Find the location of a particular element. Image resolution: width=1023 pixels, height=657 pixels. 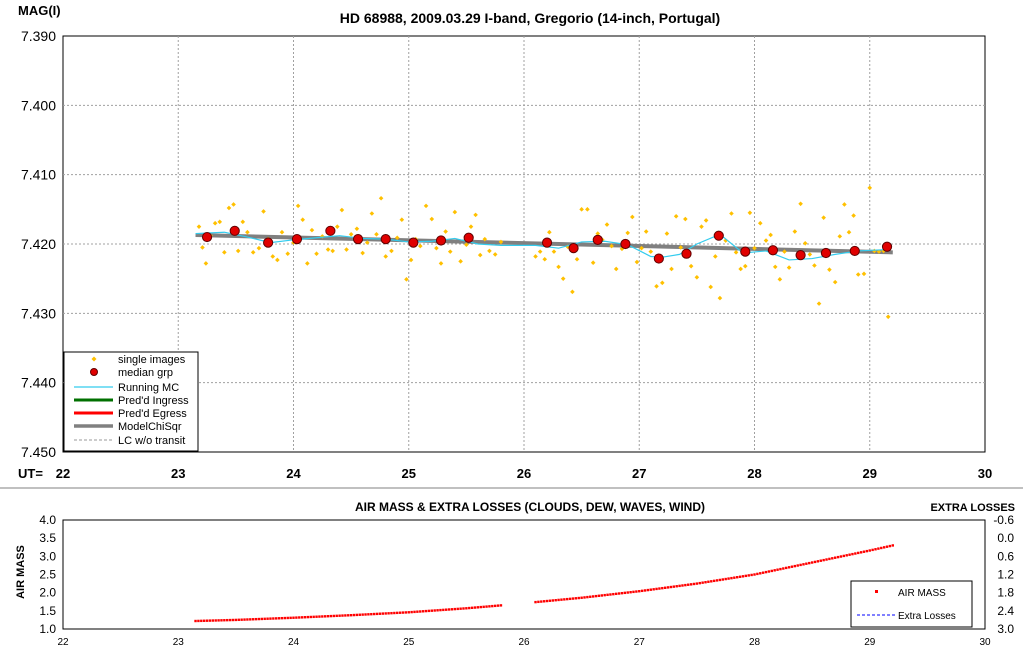

top-x-tick-labels: 22 23 24 25 26 27 28 29 30 is located at coordinates (524, 473).